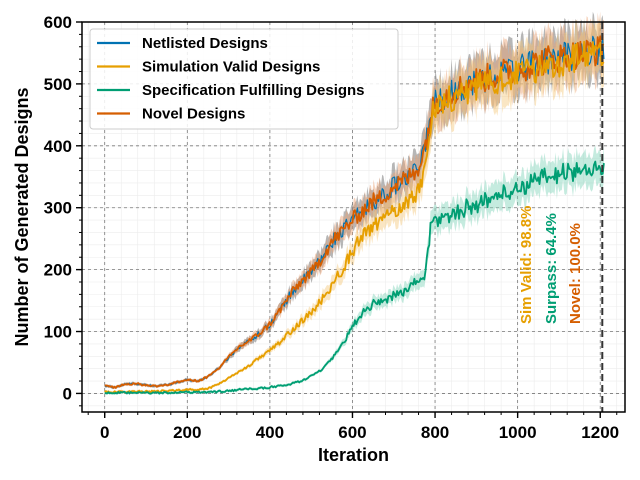 The image size is (640, 480). Describe the element at coordinates (518, 432) in the screenshot. I see `x-tick-label: 1000` at that location.